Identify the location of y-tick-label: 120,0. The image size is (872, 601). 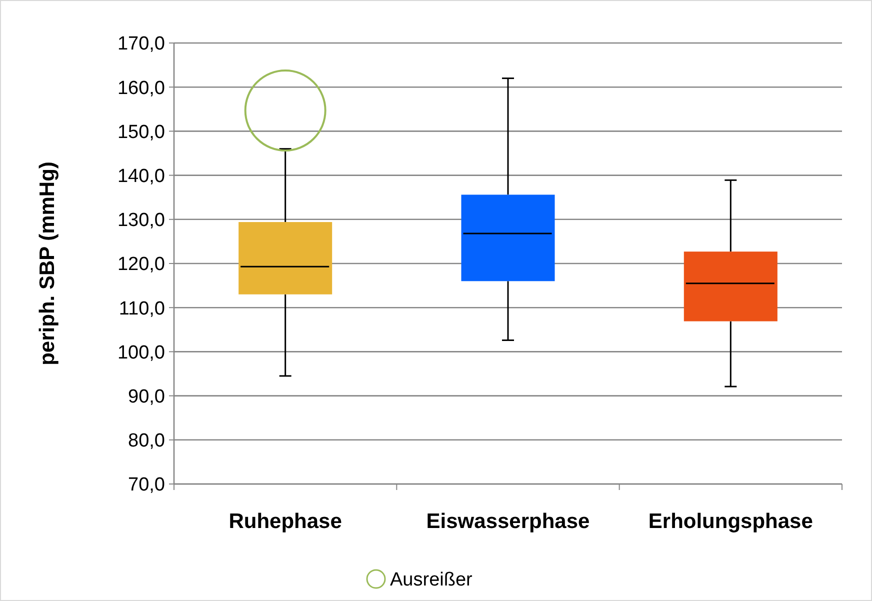
(141, 265).